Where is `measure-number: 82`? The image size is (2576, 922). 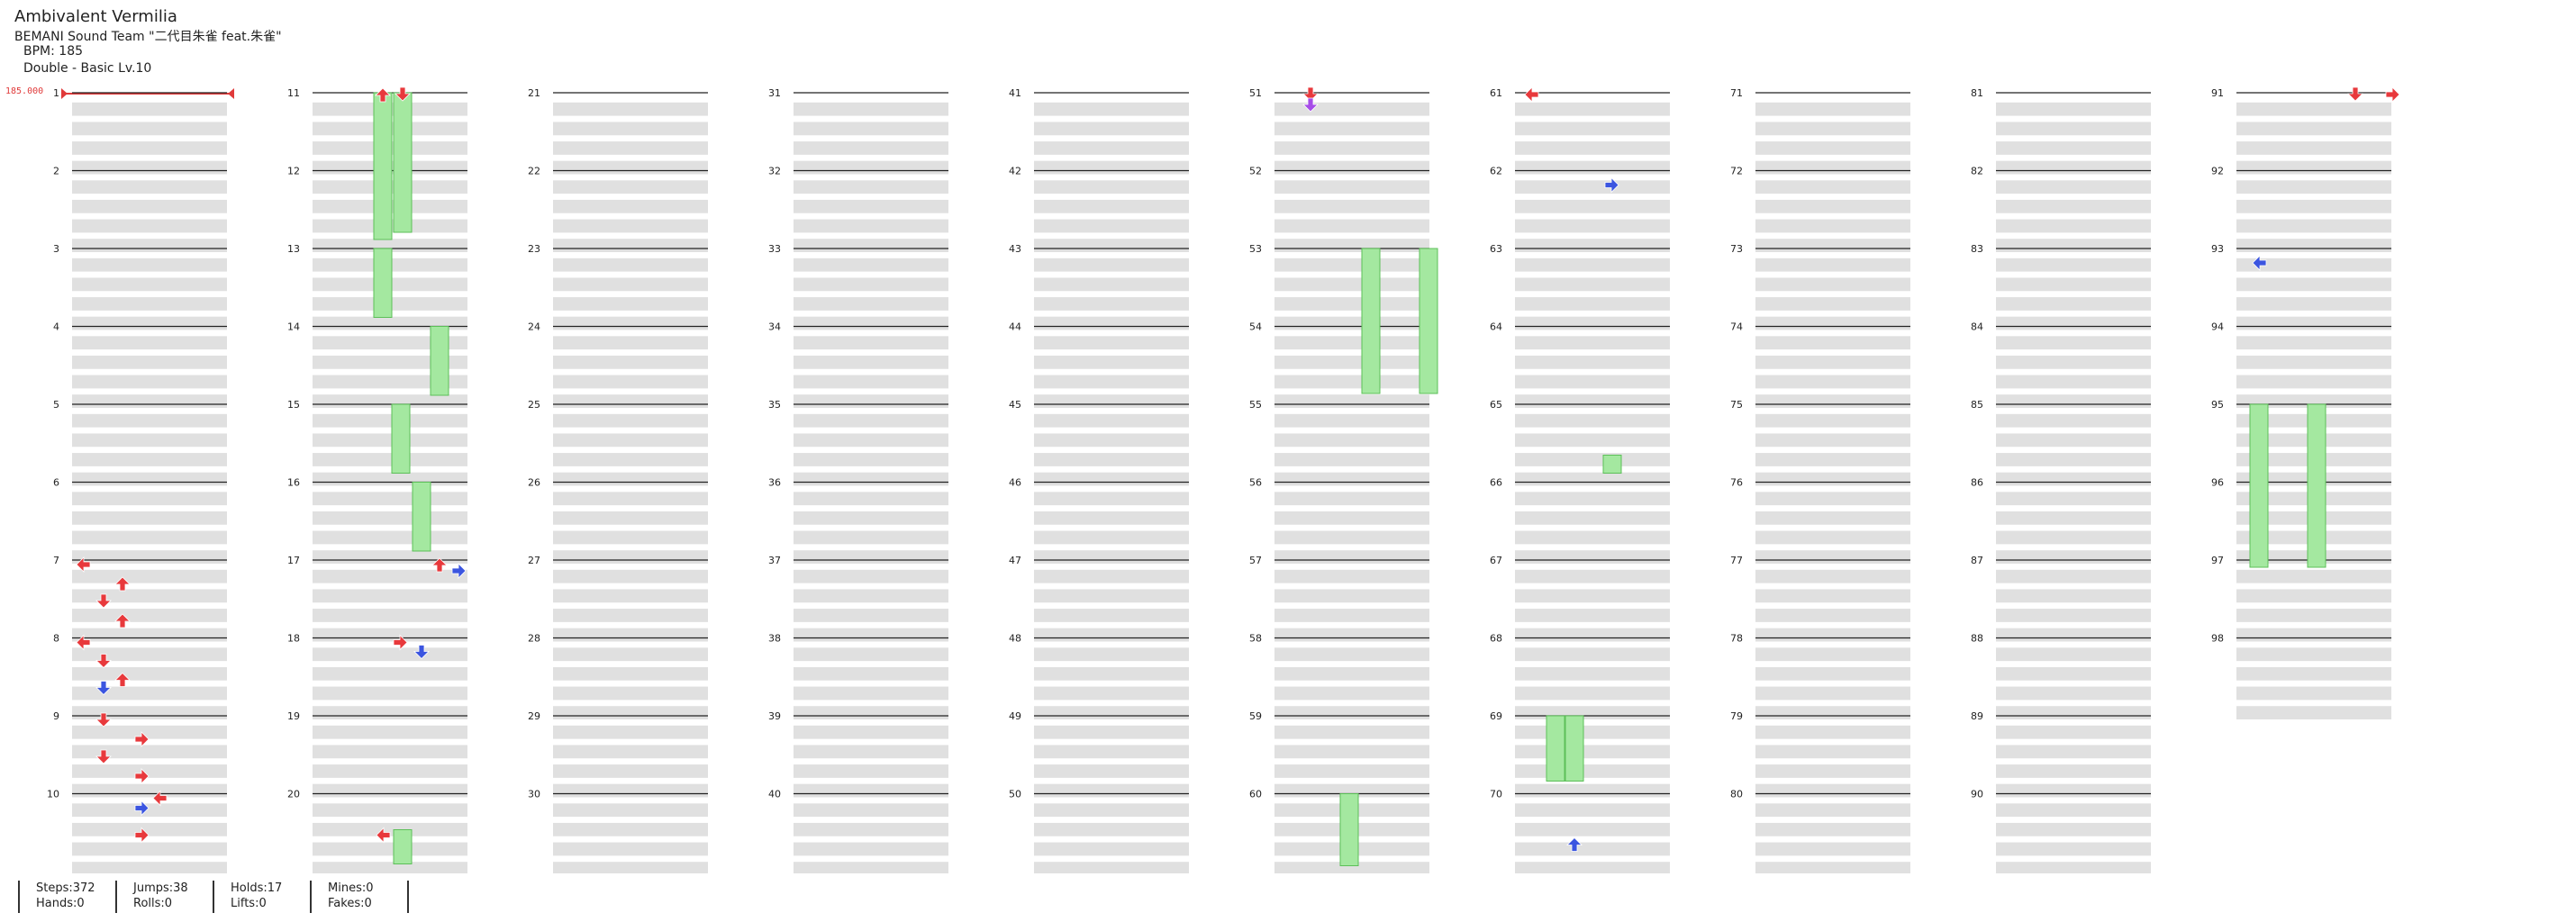
measure-number: 82 is located at coordinates (1977, 171).